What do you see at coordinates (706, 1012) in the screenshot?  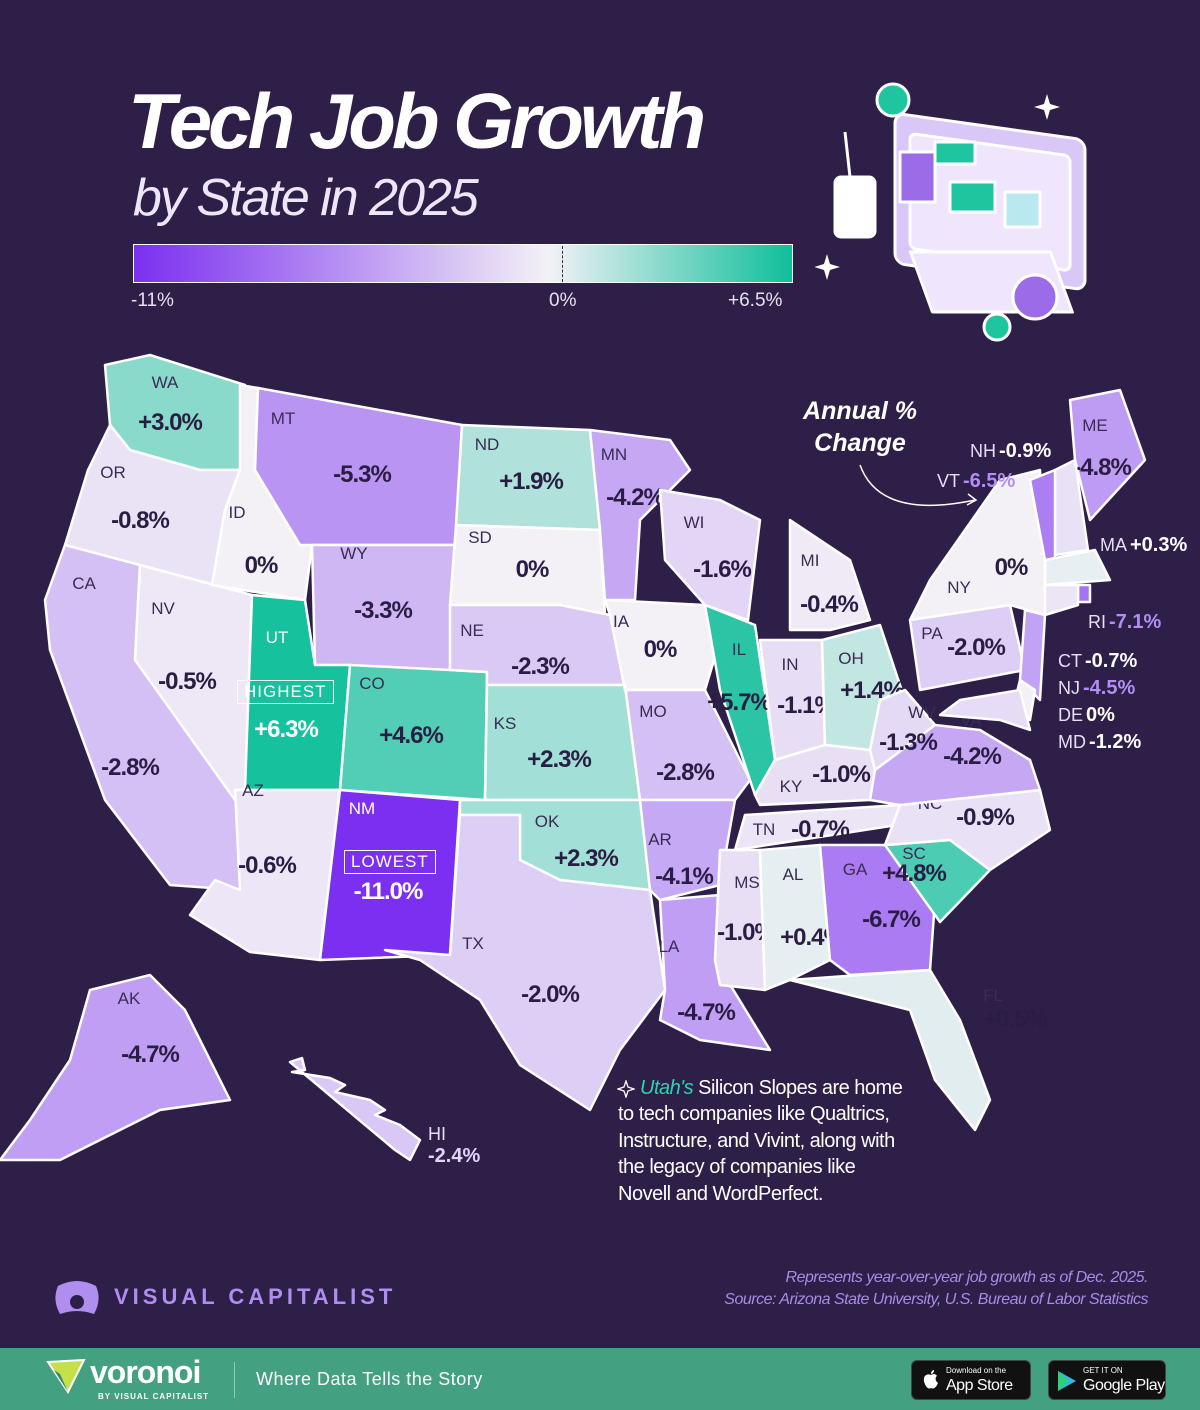 I see `state-change: -4.7%` at bounding box center [706, 1012].